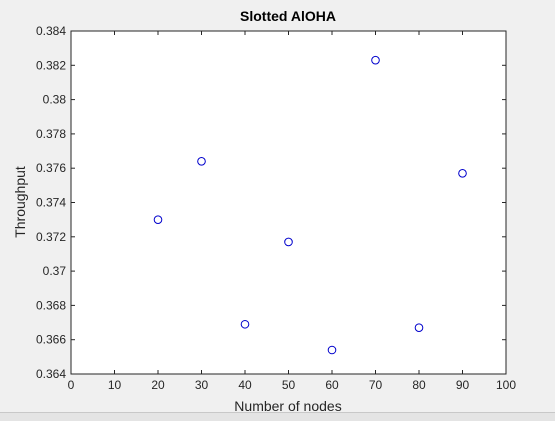  I want to click on y-tick-label: 0.37, so click(55, 271).